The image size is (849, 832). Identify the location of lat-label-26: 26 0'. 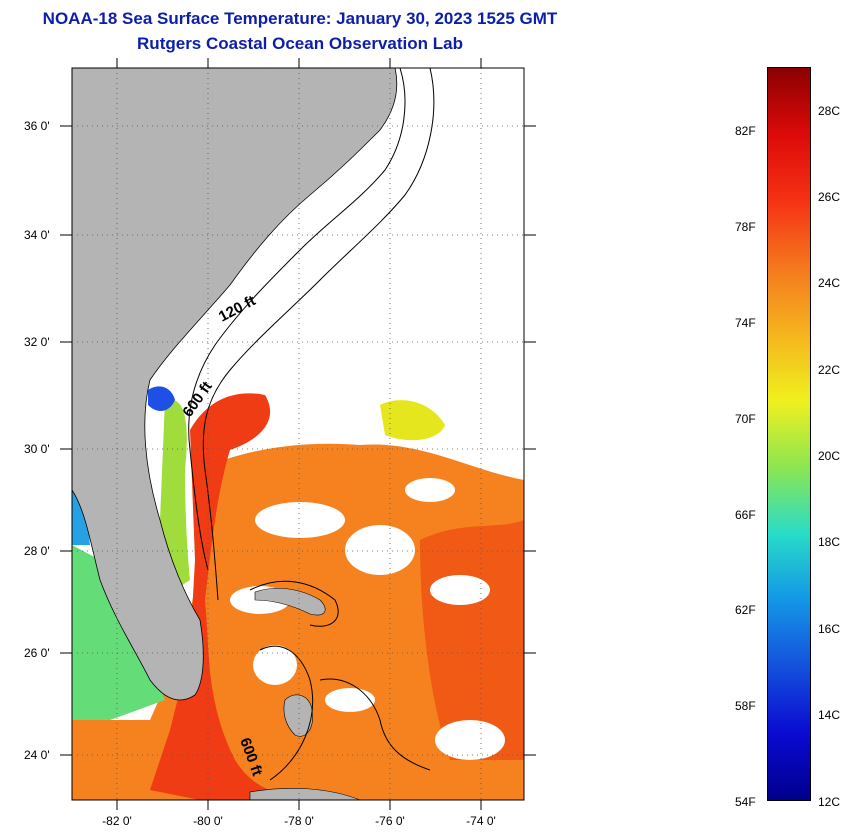
(37, 653).